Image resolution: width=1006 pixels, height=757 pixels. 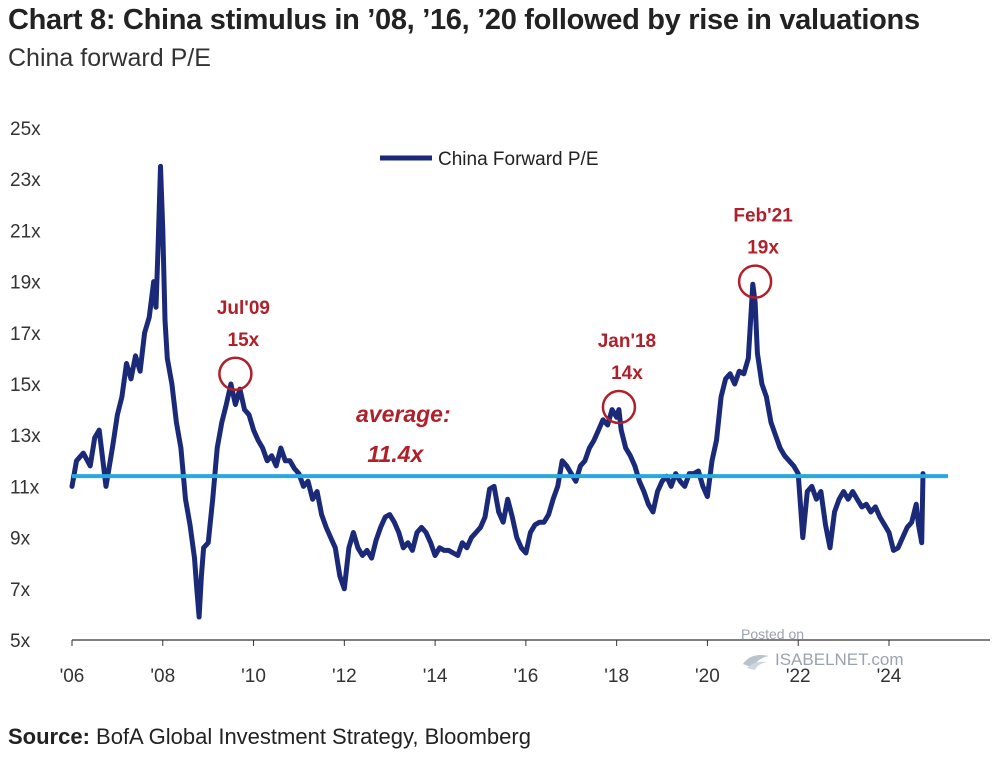 I want to click on x-tick-label: '22, so click(x=798, y=676).